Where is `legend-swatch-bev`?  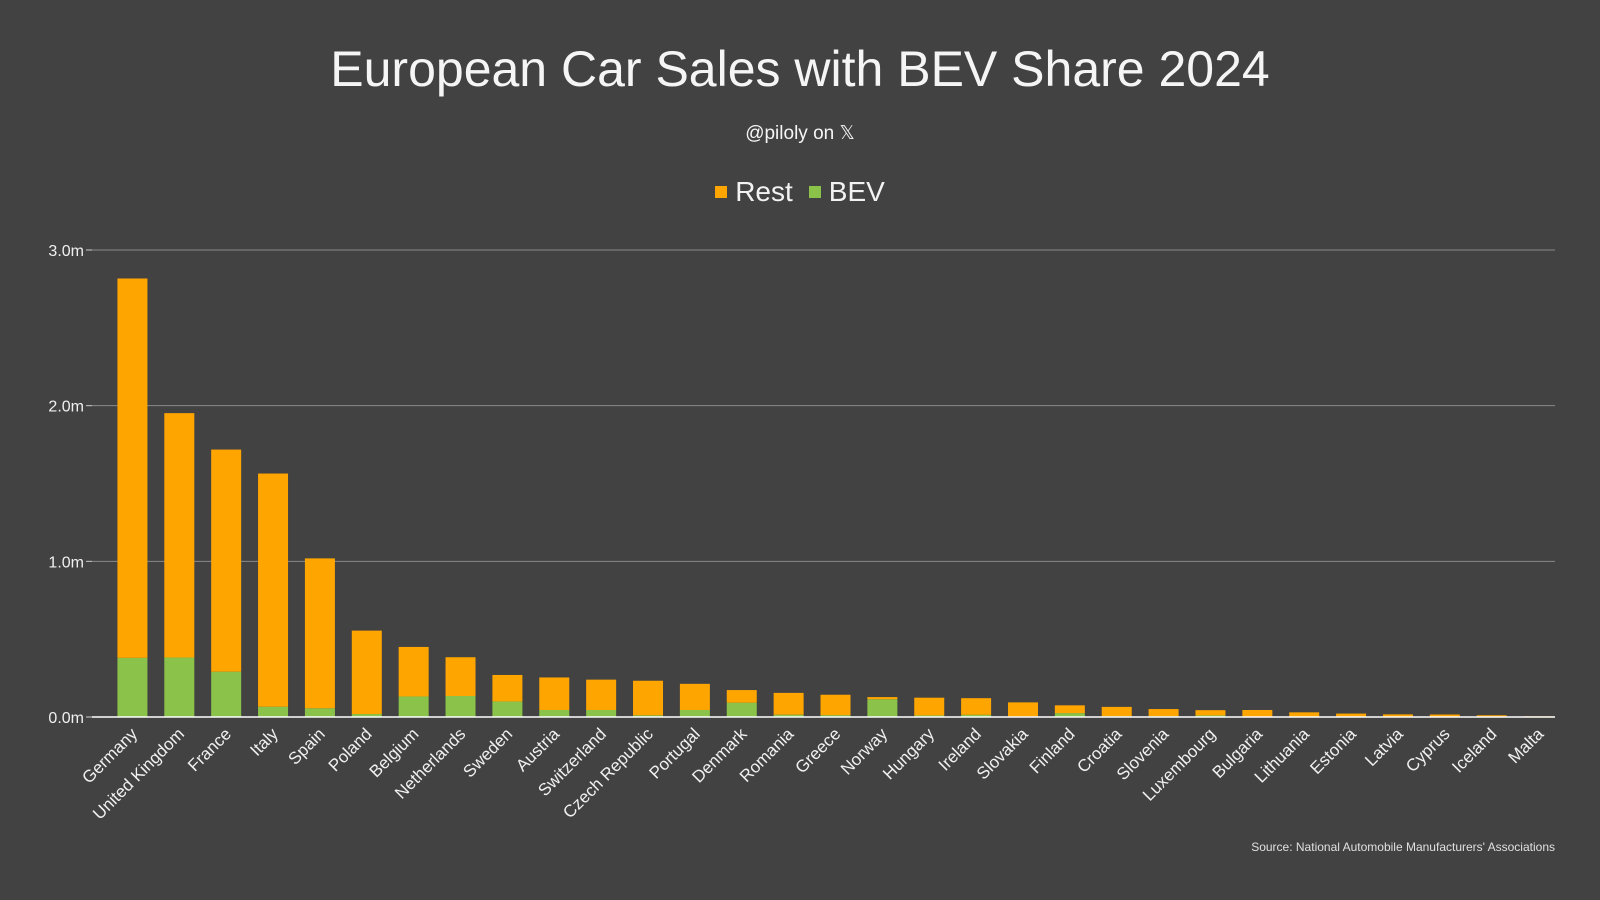
legend-swatch-bev is located at coordinates (814, 192).